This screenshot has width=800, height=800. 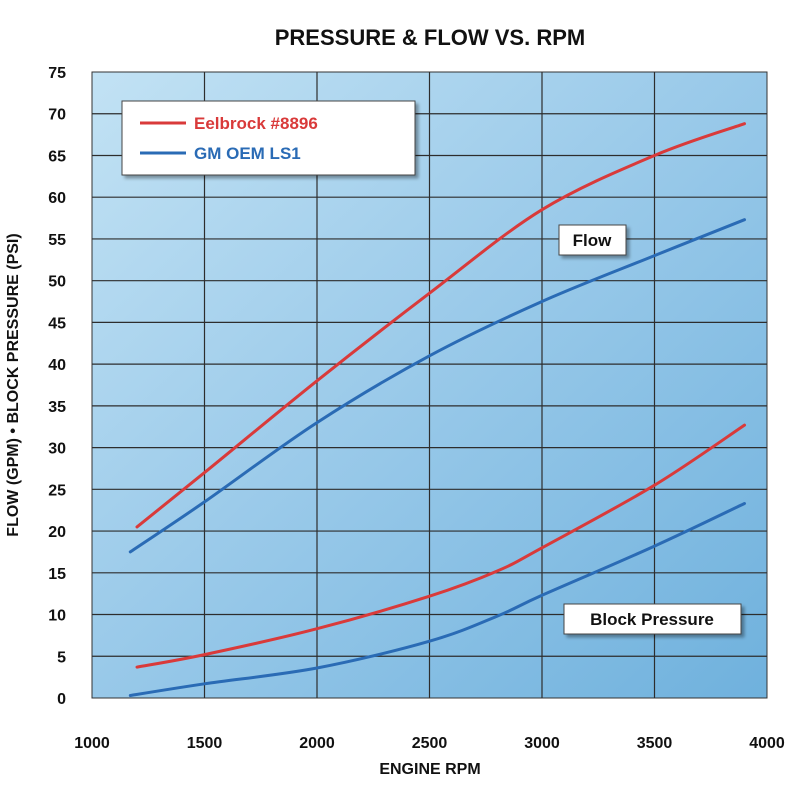 I want to click on x-tick-label: 1000, so click(x=92, y=743).